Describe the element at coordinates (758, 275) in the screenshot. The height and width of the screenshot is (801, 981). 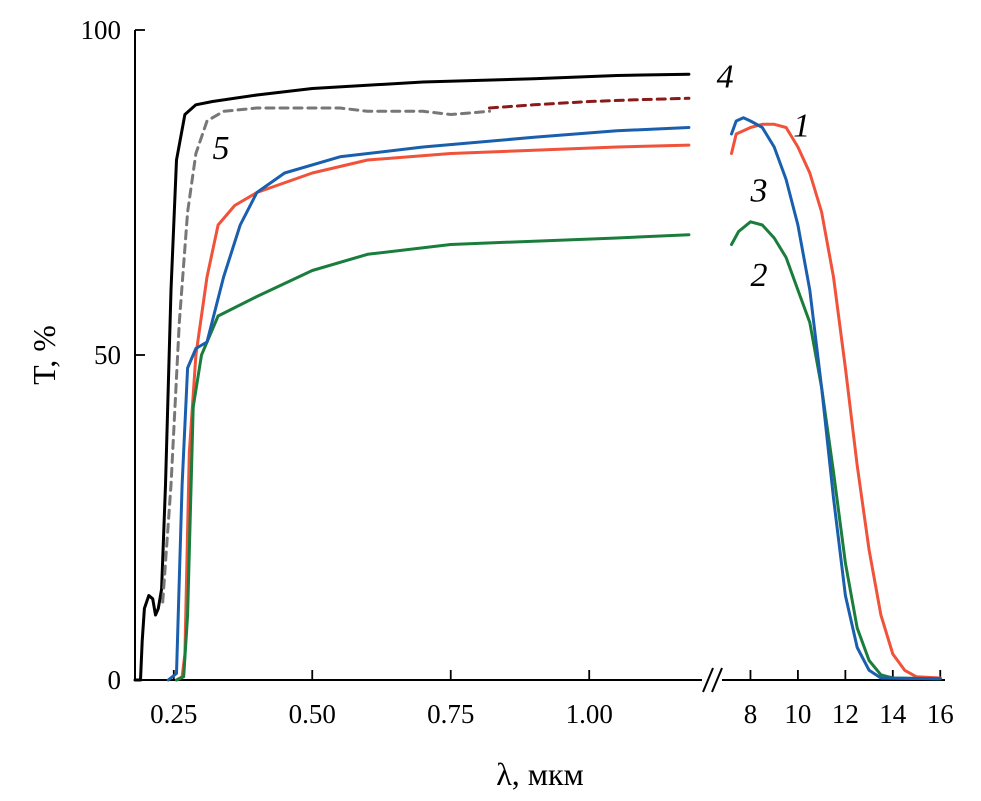
I see `series-label-2: 2` at that location.